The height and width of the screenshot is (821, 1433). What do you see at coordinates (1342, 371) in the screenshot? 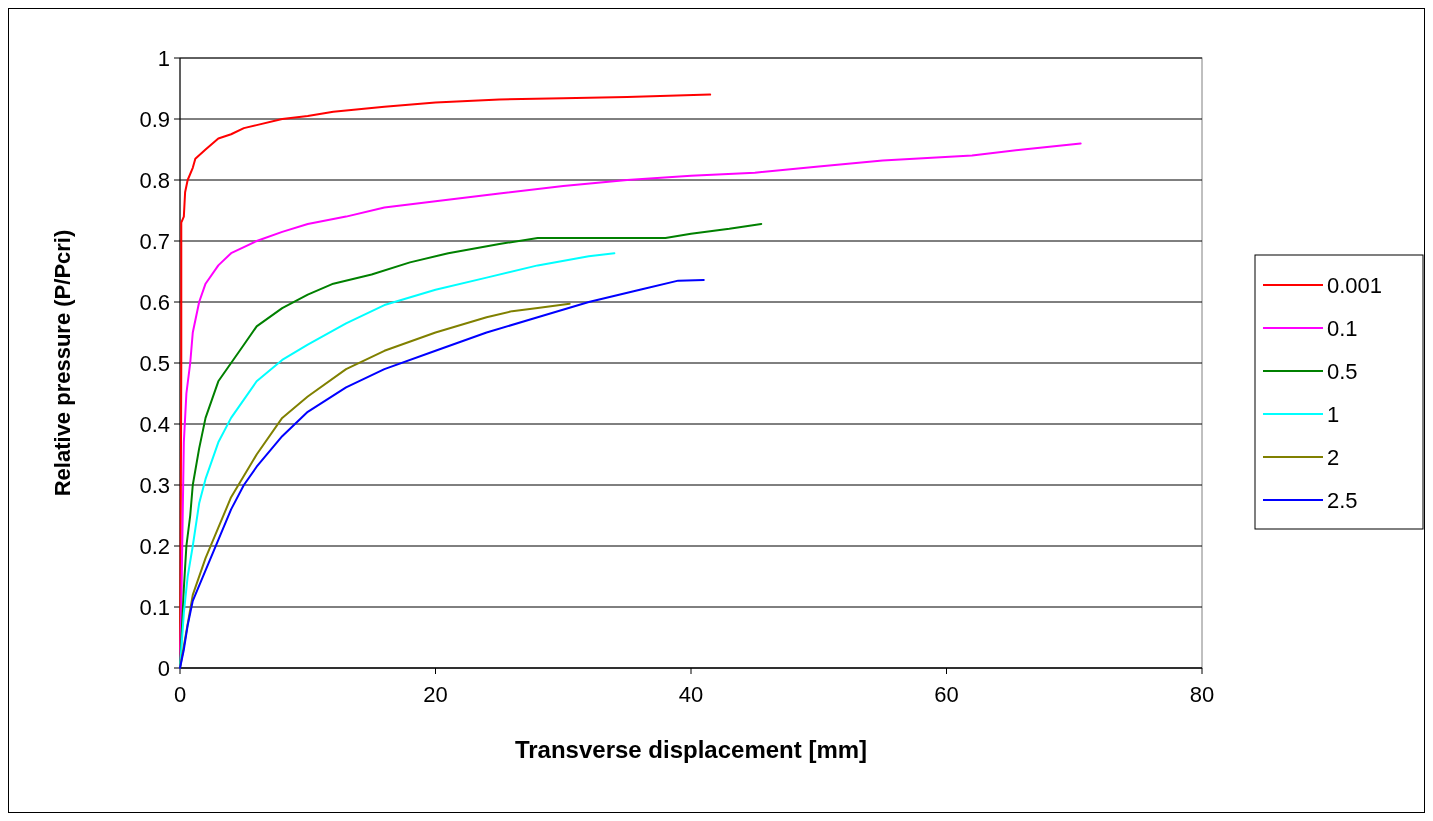
I see `legend-label: 0.5` at bounding box center [1342, 371].